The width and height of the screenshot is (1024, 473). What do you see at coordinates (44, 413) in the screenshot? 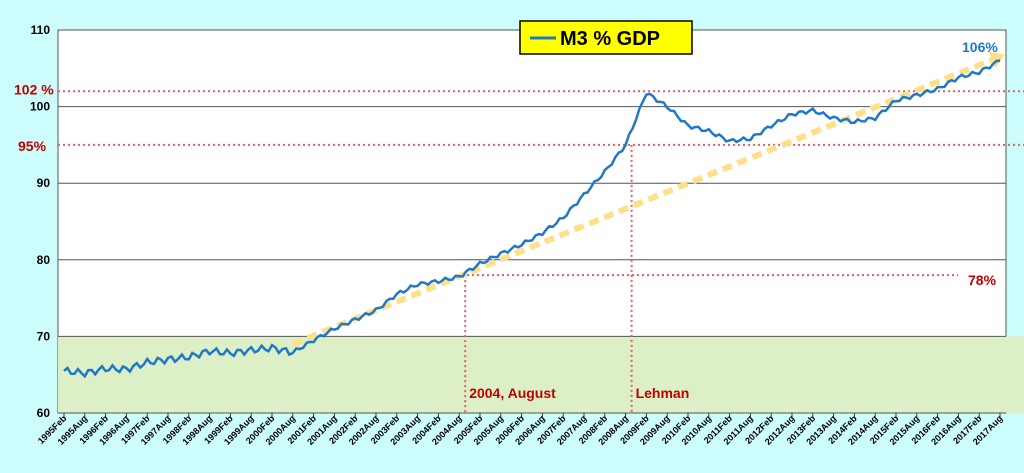
I see `y-tick-label-60: 60` at bounding box center [44, 413].